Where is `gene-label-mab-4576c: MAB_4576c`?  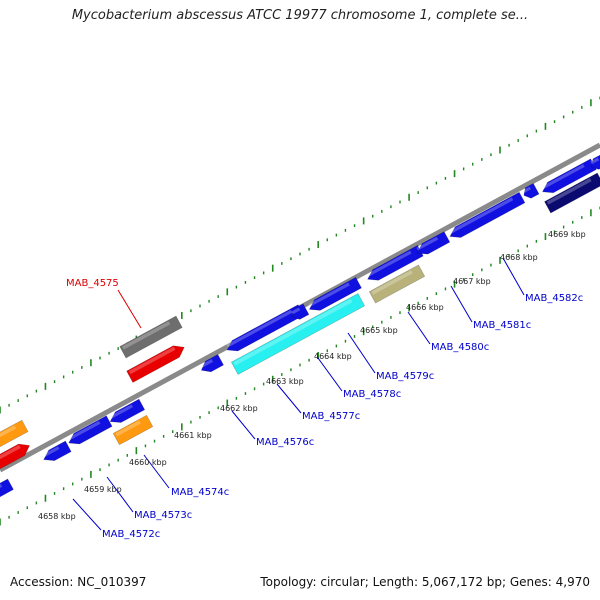 gene-label-mab-4576c: MAB_4576c is located at coordinates (285, 442).